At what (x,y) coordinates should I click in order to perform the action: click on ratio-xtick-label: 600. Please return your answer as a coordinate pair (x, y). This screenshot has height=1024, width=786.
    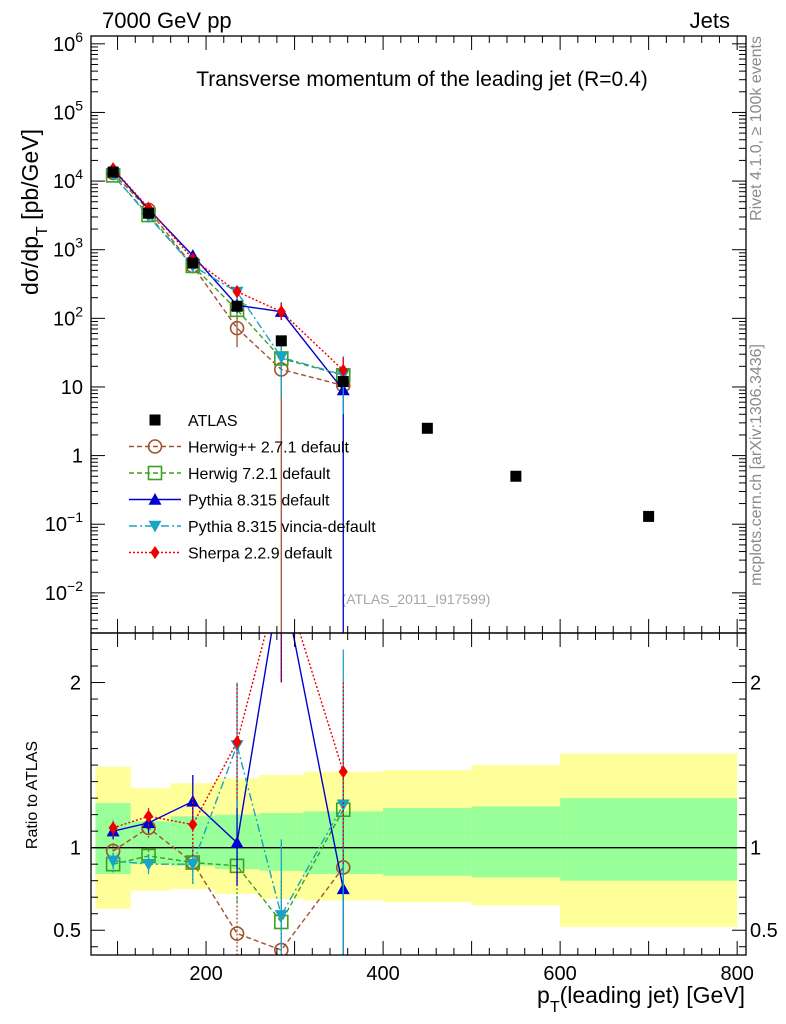
    Looking at the image, I should click on (559, 974).